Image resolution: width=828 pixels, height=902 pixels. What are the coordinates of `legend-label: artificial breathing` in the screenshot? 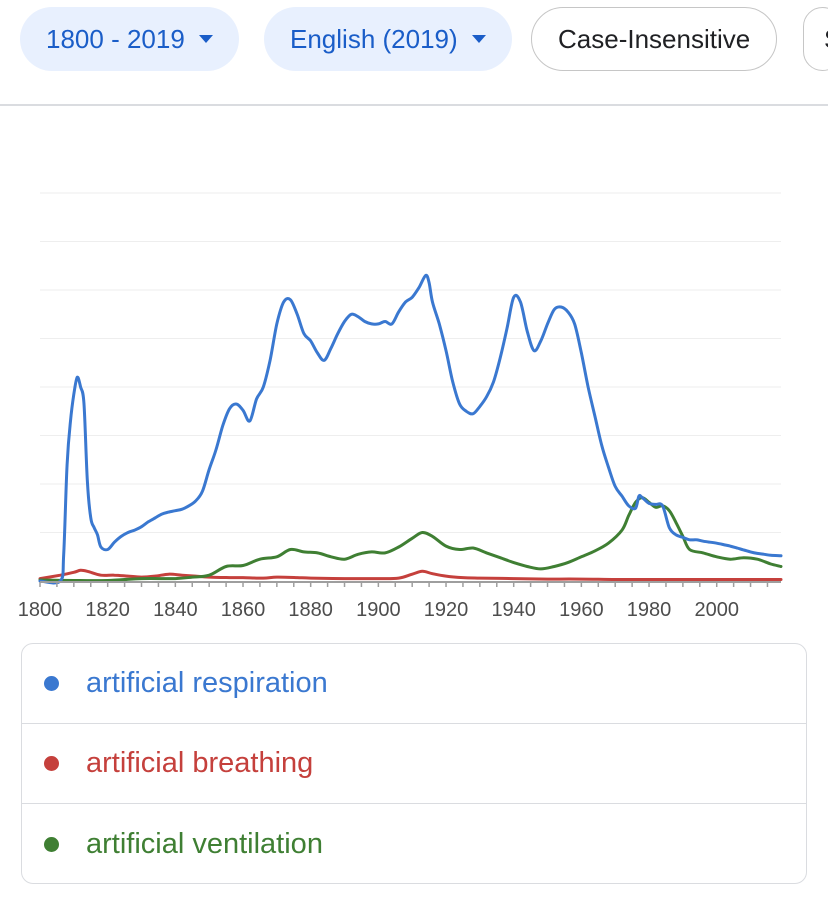 It's located at (200, 763).